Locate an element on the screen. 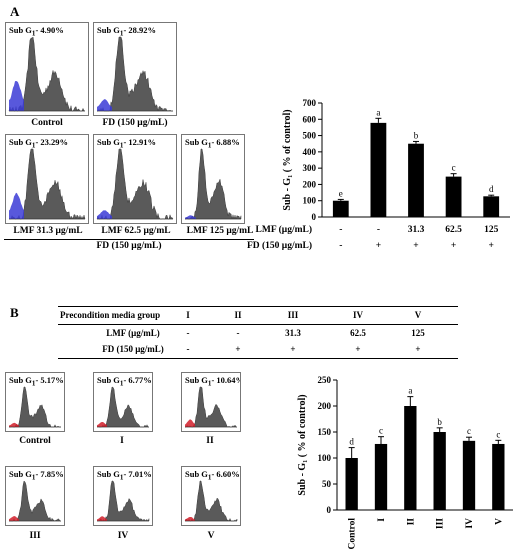  y-tick-label: 0 is located at coordinates (329, 510).